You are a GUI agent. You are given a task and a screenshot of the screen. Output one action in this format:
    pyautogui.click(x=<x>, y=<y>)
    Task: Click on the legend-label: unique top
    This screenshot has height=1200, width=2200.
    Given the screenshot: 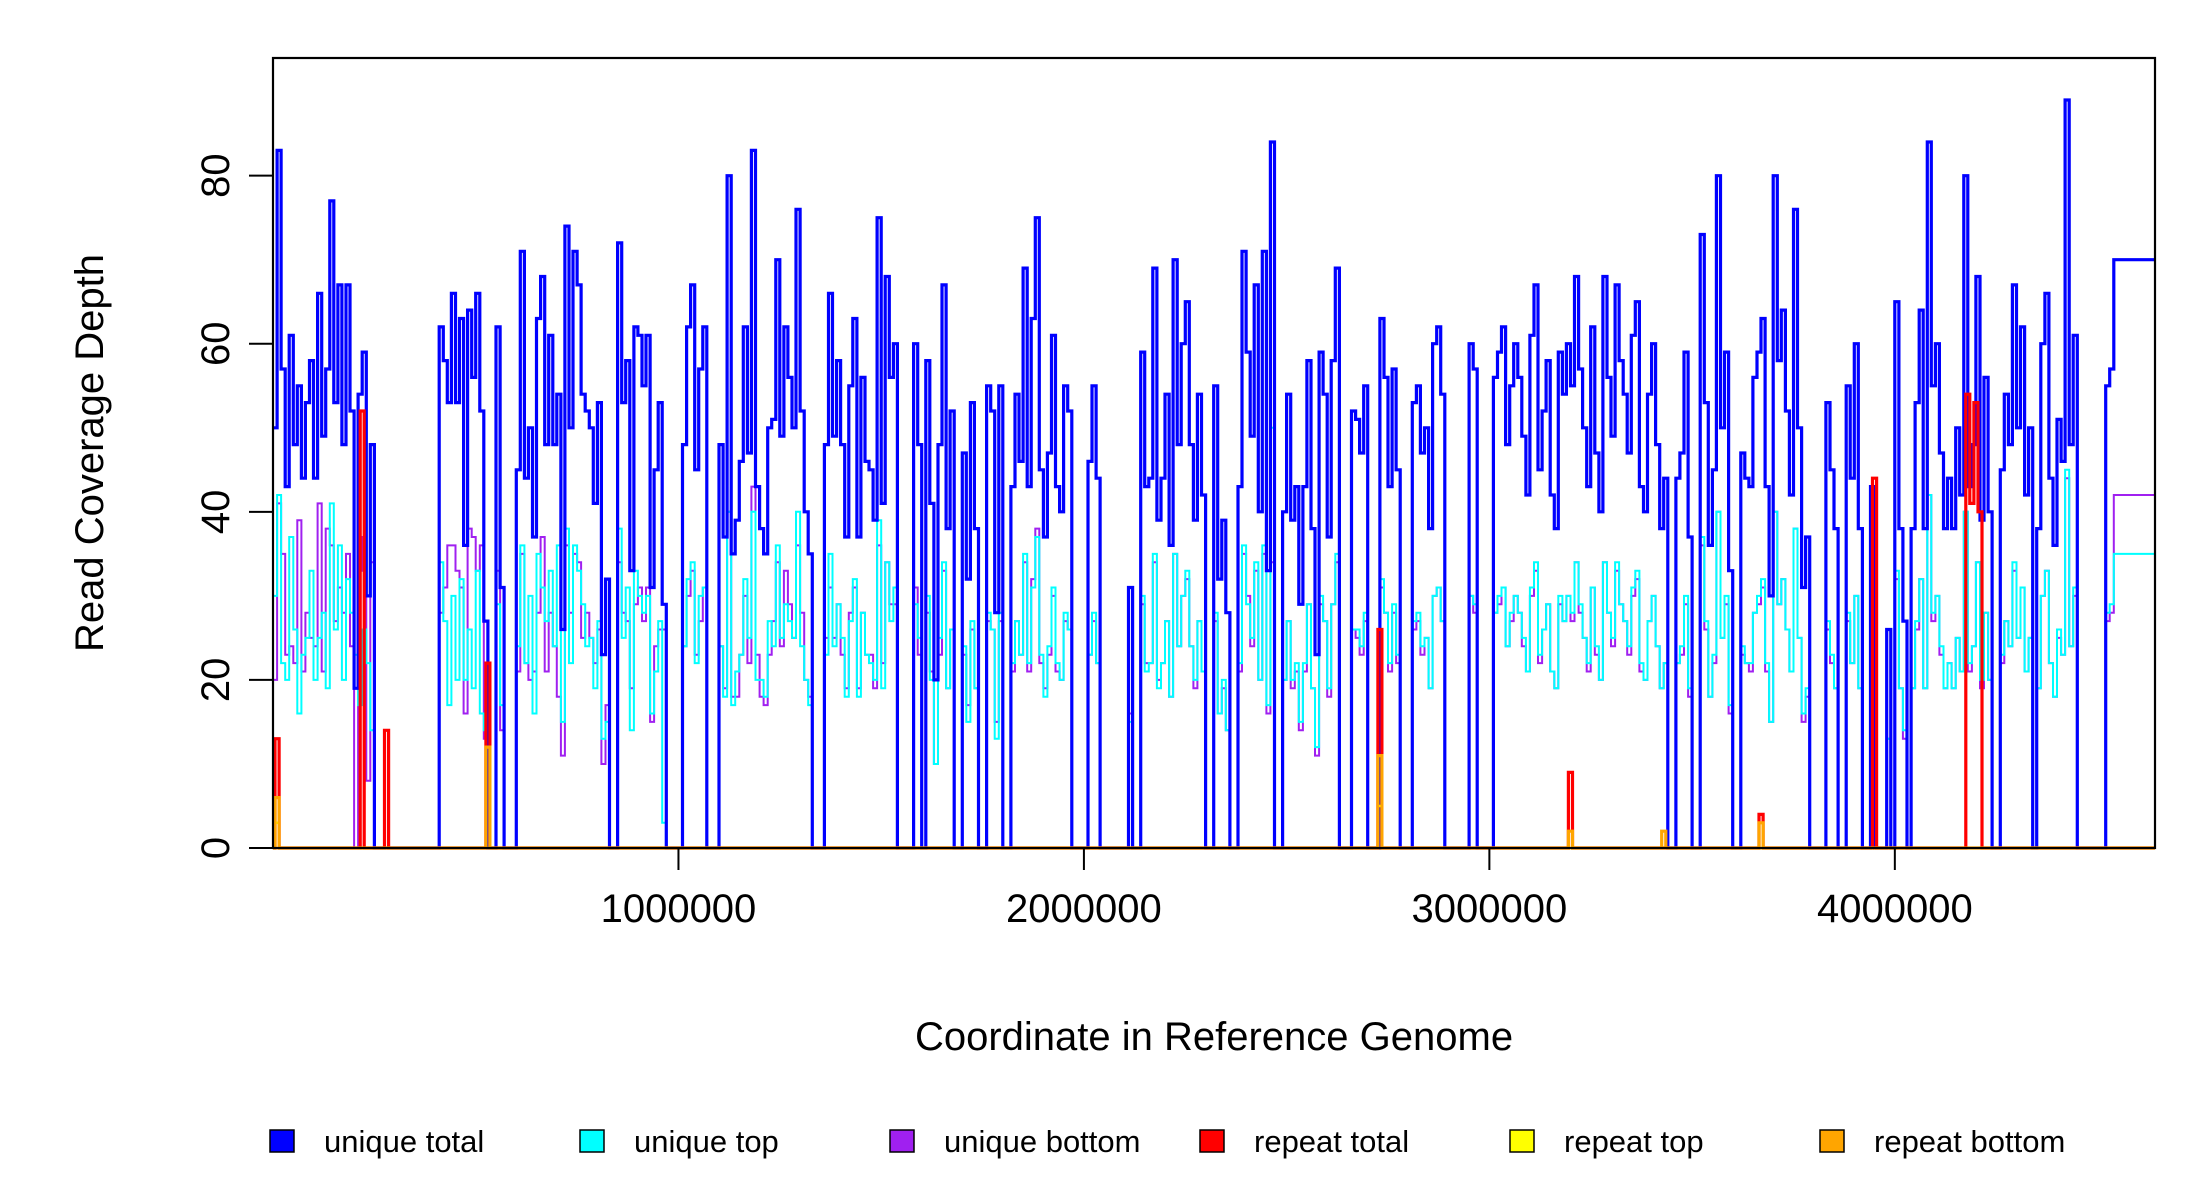 What is the action you would take?
    pyautogui.click(x=706, y=1141)
    